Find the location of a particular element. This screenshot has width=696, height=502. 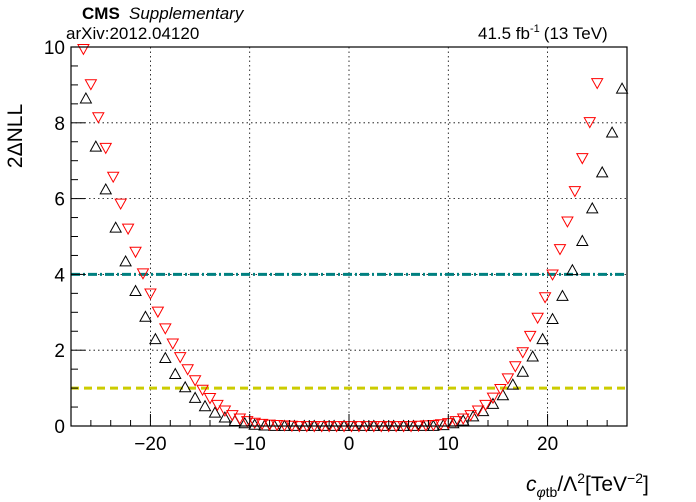

y-tick-label: 10 is located at coordinates (54, 48).